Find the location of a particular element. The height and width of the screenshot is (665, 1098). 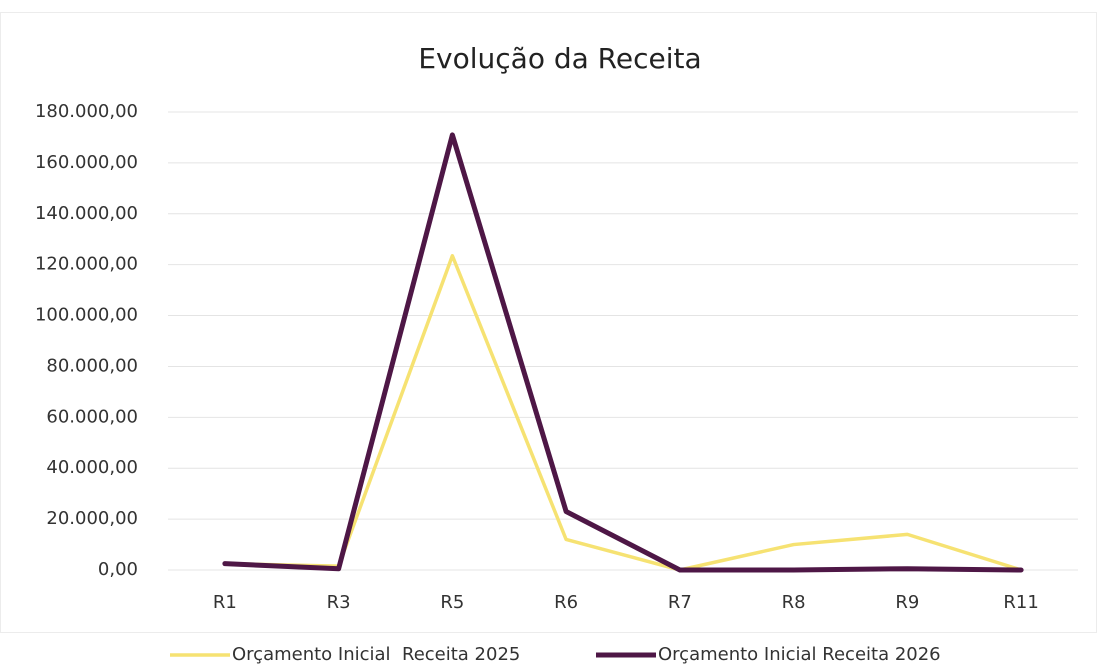

y-tick-label: 60.000,00 is located at coordinates (92, 416).